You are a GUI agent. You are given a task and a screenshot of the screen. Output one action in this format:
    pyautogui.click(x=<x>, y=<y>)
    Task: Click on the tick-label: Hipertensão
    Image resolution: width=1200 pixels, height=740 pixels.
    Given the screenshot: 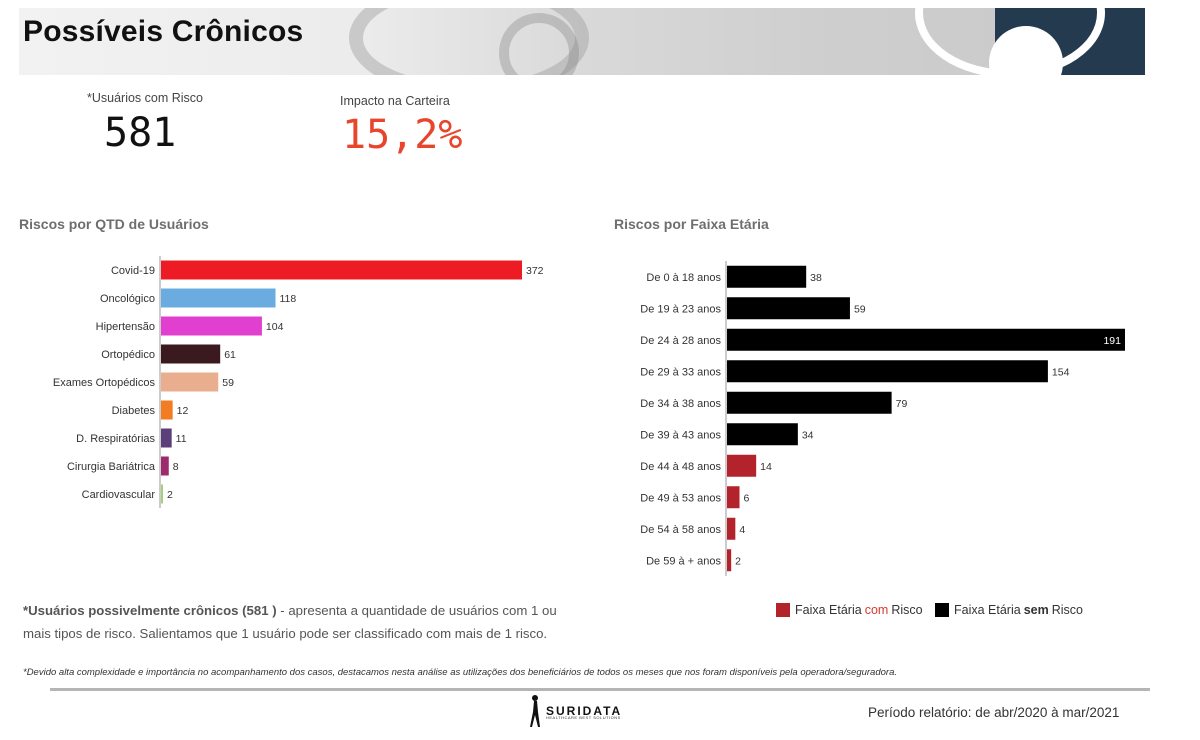 What is the action you would take?
    pyautogui.click(x=125, y=327)
    